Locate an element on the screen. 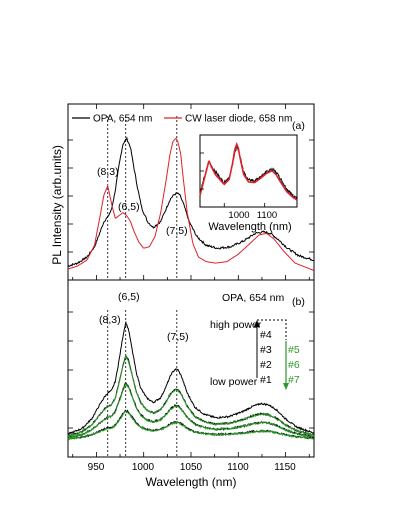  power-bracket-dashed is located at coordinates (272, 329).